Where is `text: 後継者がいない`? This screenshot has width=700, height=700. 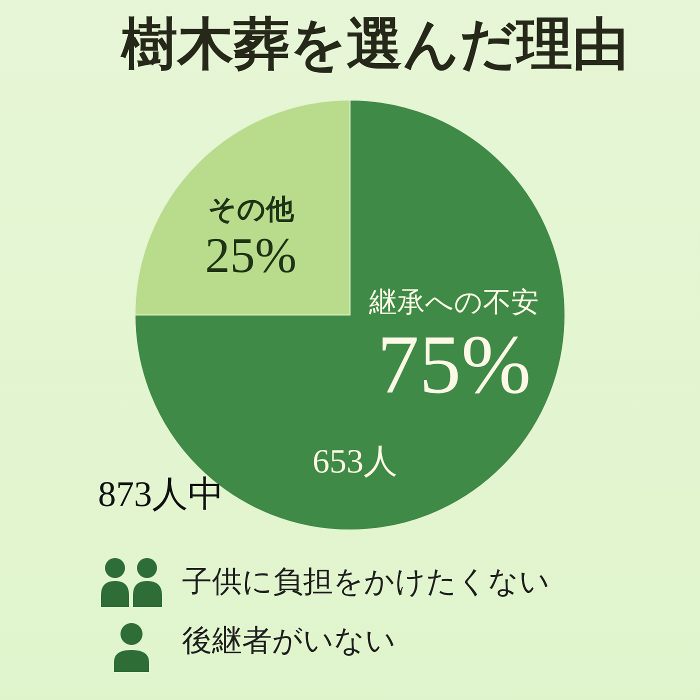
text: 後継者がいない is located at coordinates (289, 641).